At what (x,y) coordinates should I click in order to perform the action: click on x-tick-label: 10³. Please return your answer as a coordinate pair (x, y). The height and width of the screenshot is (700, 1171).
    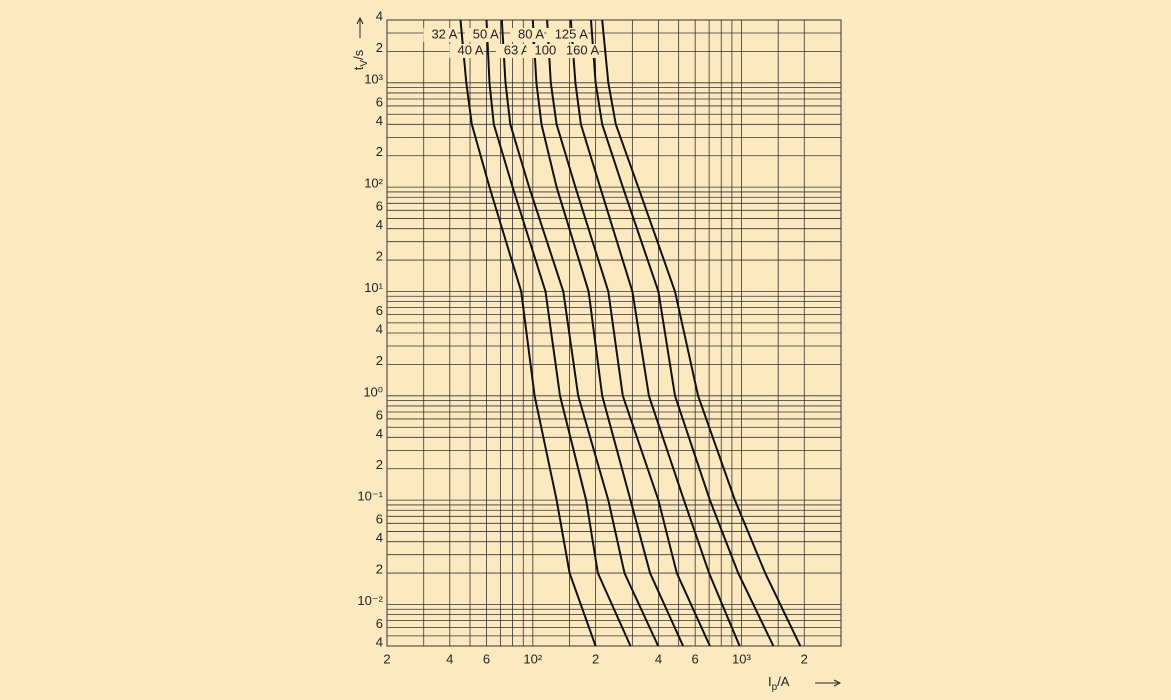
    Looking at the image, I should click on (741, 658).